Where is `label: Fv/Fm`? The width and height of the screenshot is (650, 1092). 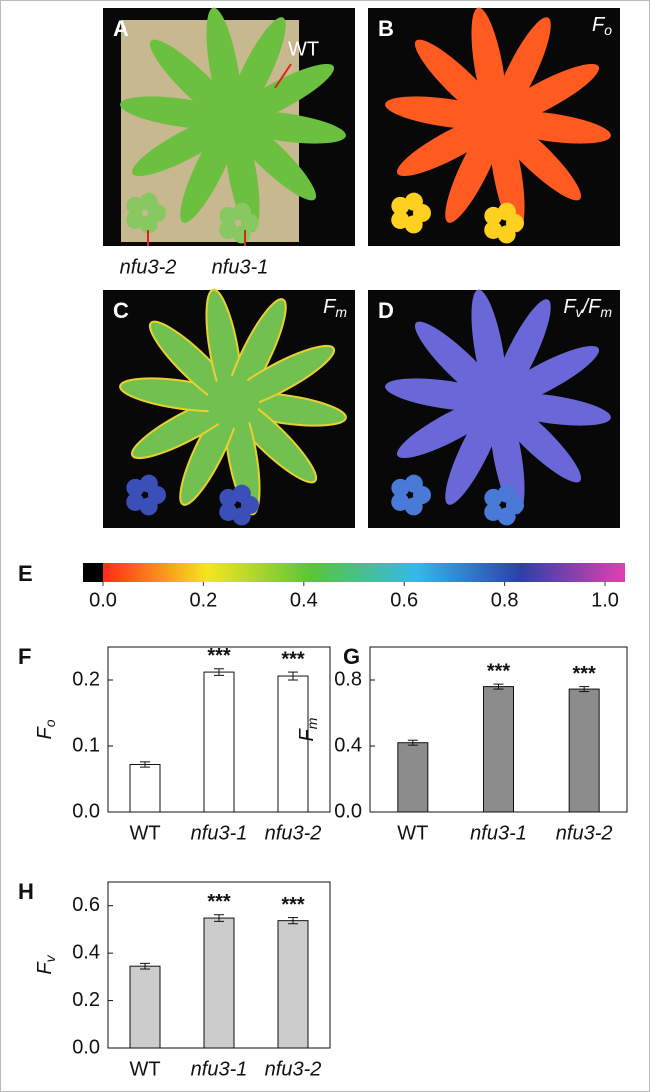 label: Fv/Fm is located at coordinates (587, 307).